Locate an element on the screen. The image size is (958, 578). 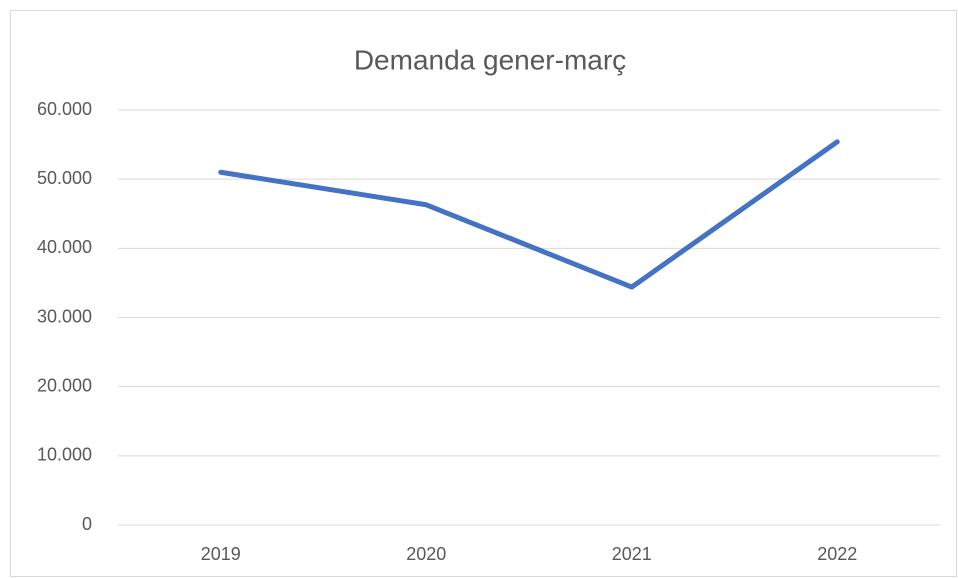
y-tick-label: 30.000 is located at coordinates (64, 316).